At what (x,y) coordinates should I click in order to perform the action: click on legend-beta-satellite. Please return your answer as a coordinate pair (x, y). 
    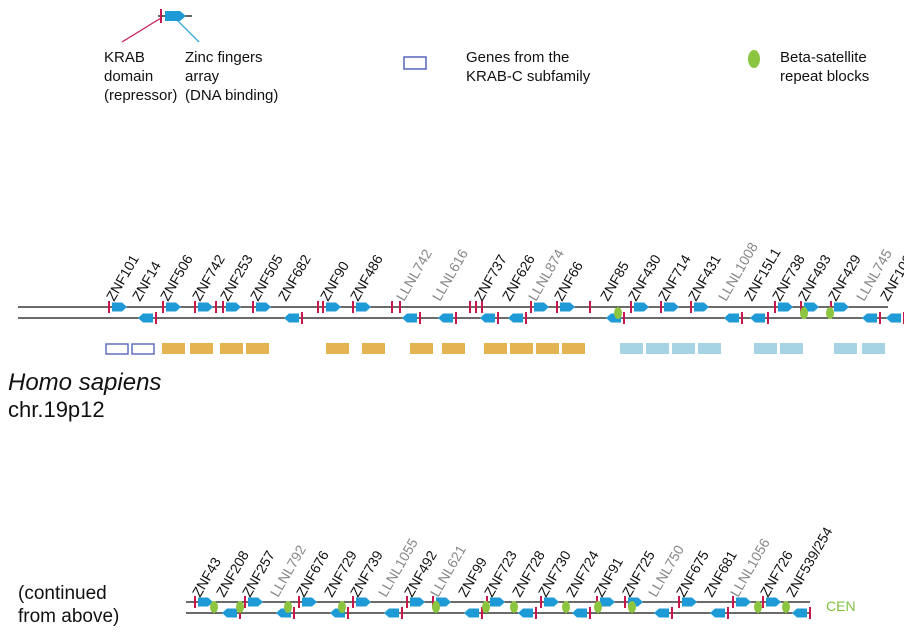
    Looking at the image, I should click on (754, 59).